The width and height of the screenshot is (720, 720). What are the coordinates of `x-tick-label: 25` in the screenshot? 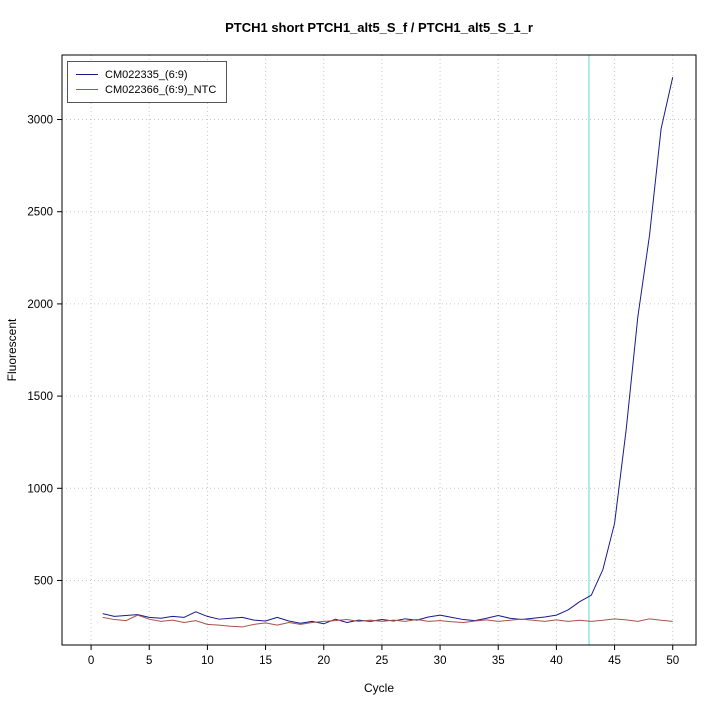 It's located at (382, 661).